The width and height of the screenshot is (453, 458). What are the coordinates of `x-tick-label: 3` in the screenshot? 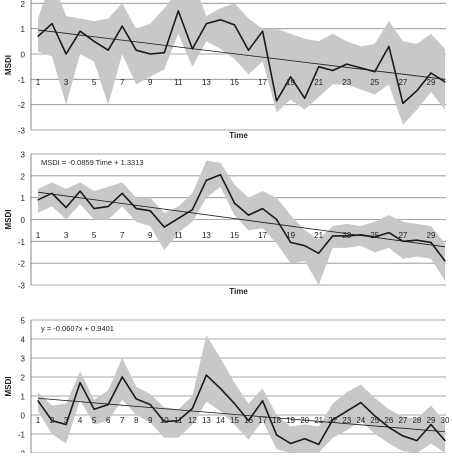 It's located at (66, 420).